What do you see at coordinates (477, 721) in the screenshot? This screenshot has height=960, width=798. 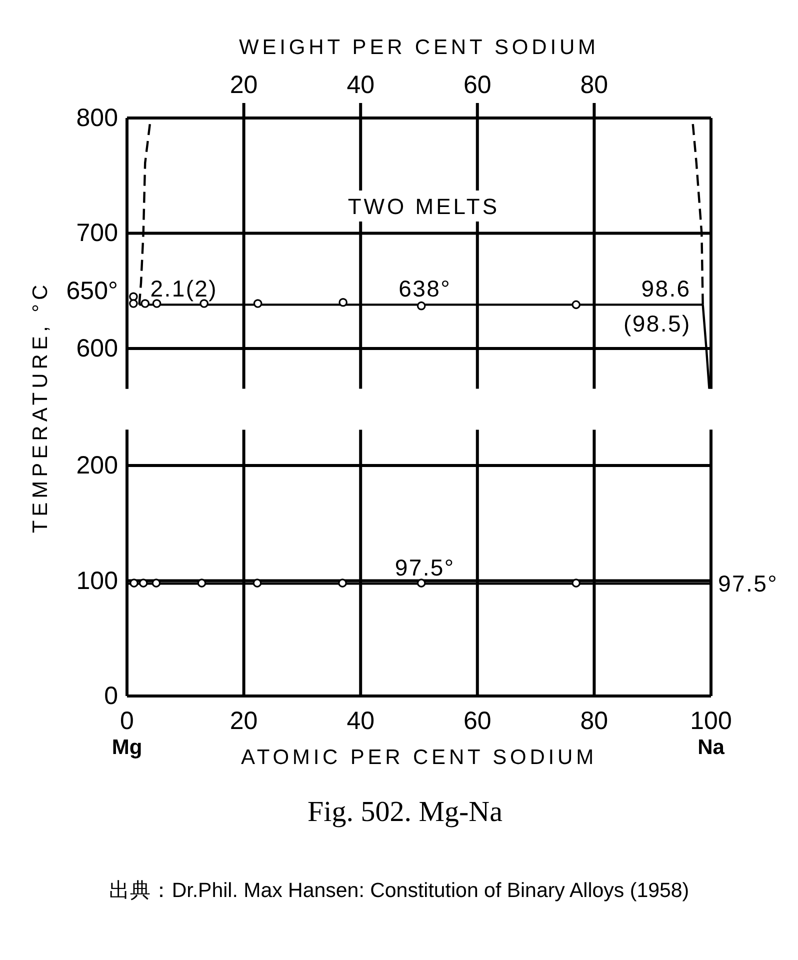 I see `x-tick-label: 60` at bounding box center [477, 721].